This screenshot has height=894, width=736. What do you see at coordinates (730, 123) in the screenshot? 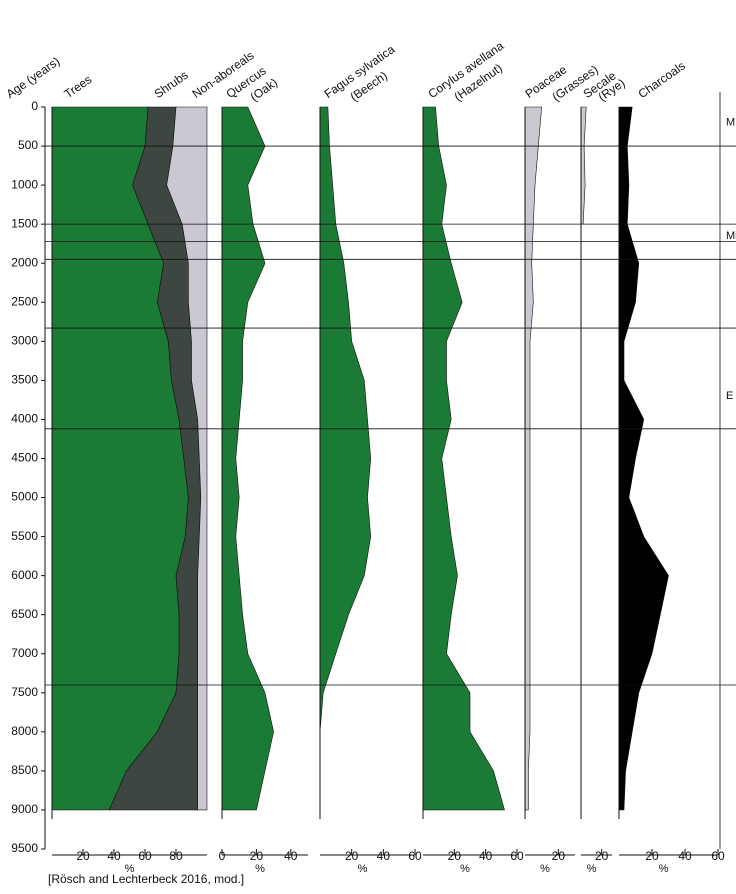
I see `zone-label: M` at bounding box center [730, 123].